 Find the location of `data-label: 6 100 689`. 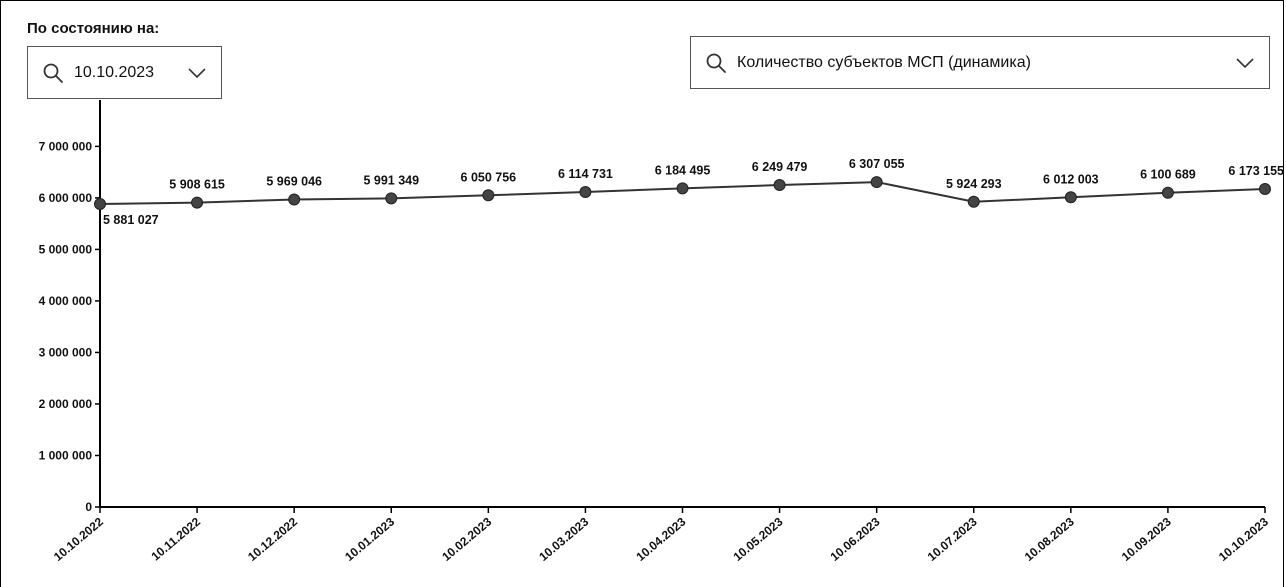

data-label: 6 100 689 is located at coordinates (1168, 175).